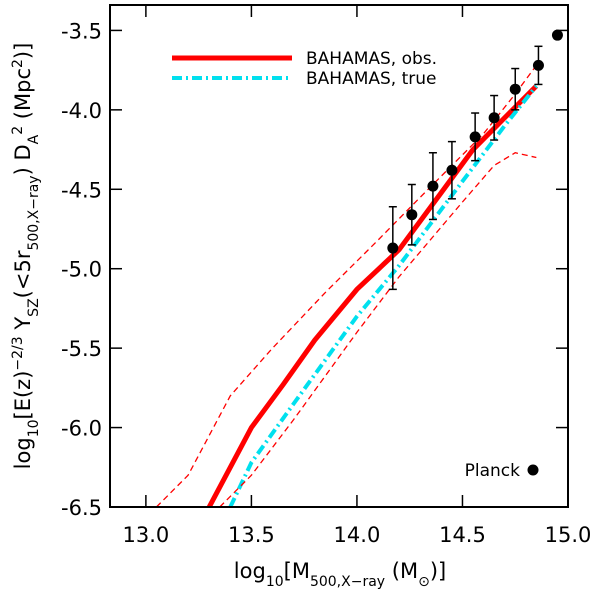 This screenshot has height=593, width=615. I want to click on label-text: ) D, so click(23, 159).